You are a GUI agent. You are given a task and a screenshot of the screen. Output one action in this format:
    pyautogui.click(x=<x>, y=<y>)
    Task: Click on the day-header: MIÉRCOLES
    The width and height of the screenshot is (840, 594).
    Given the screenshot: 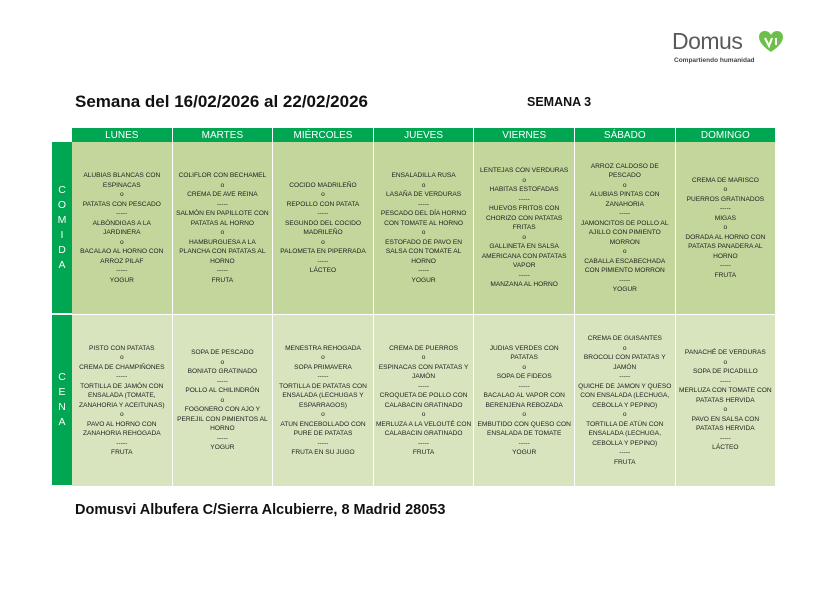 What is the action you would take?
    pyautogui.click(x=323, y=135)
    